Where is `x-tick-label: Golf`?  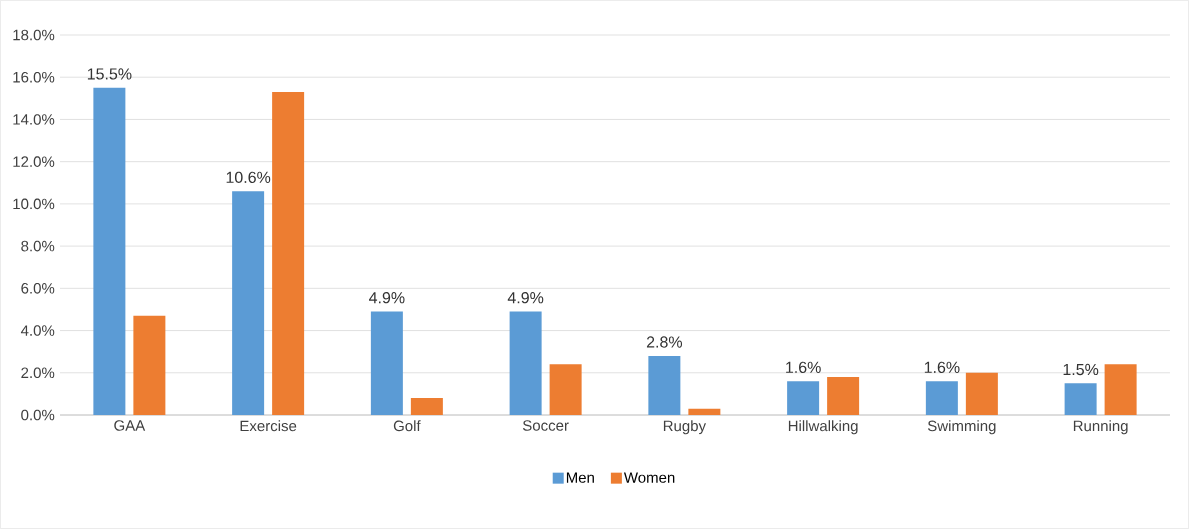
x-tick-label: Golf is located at coordinates (407, 426).